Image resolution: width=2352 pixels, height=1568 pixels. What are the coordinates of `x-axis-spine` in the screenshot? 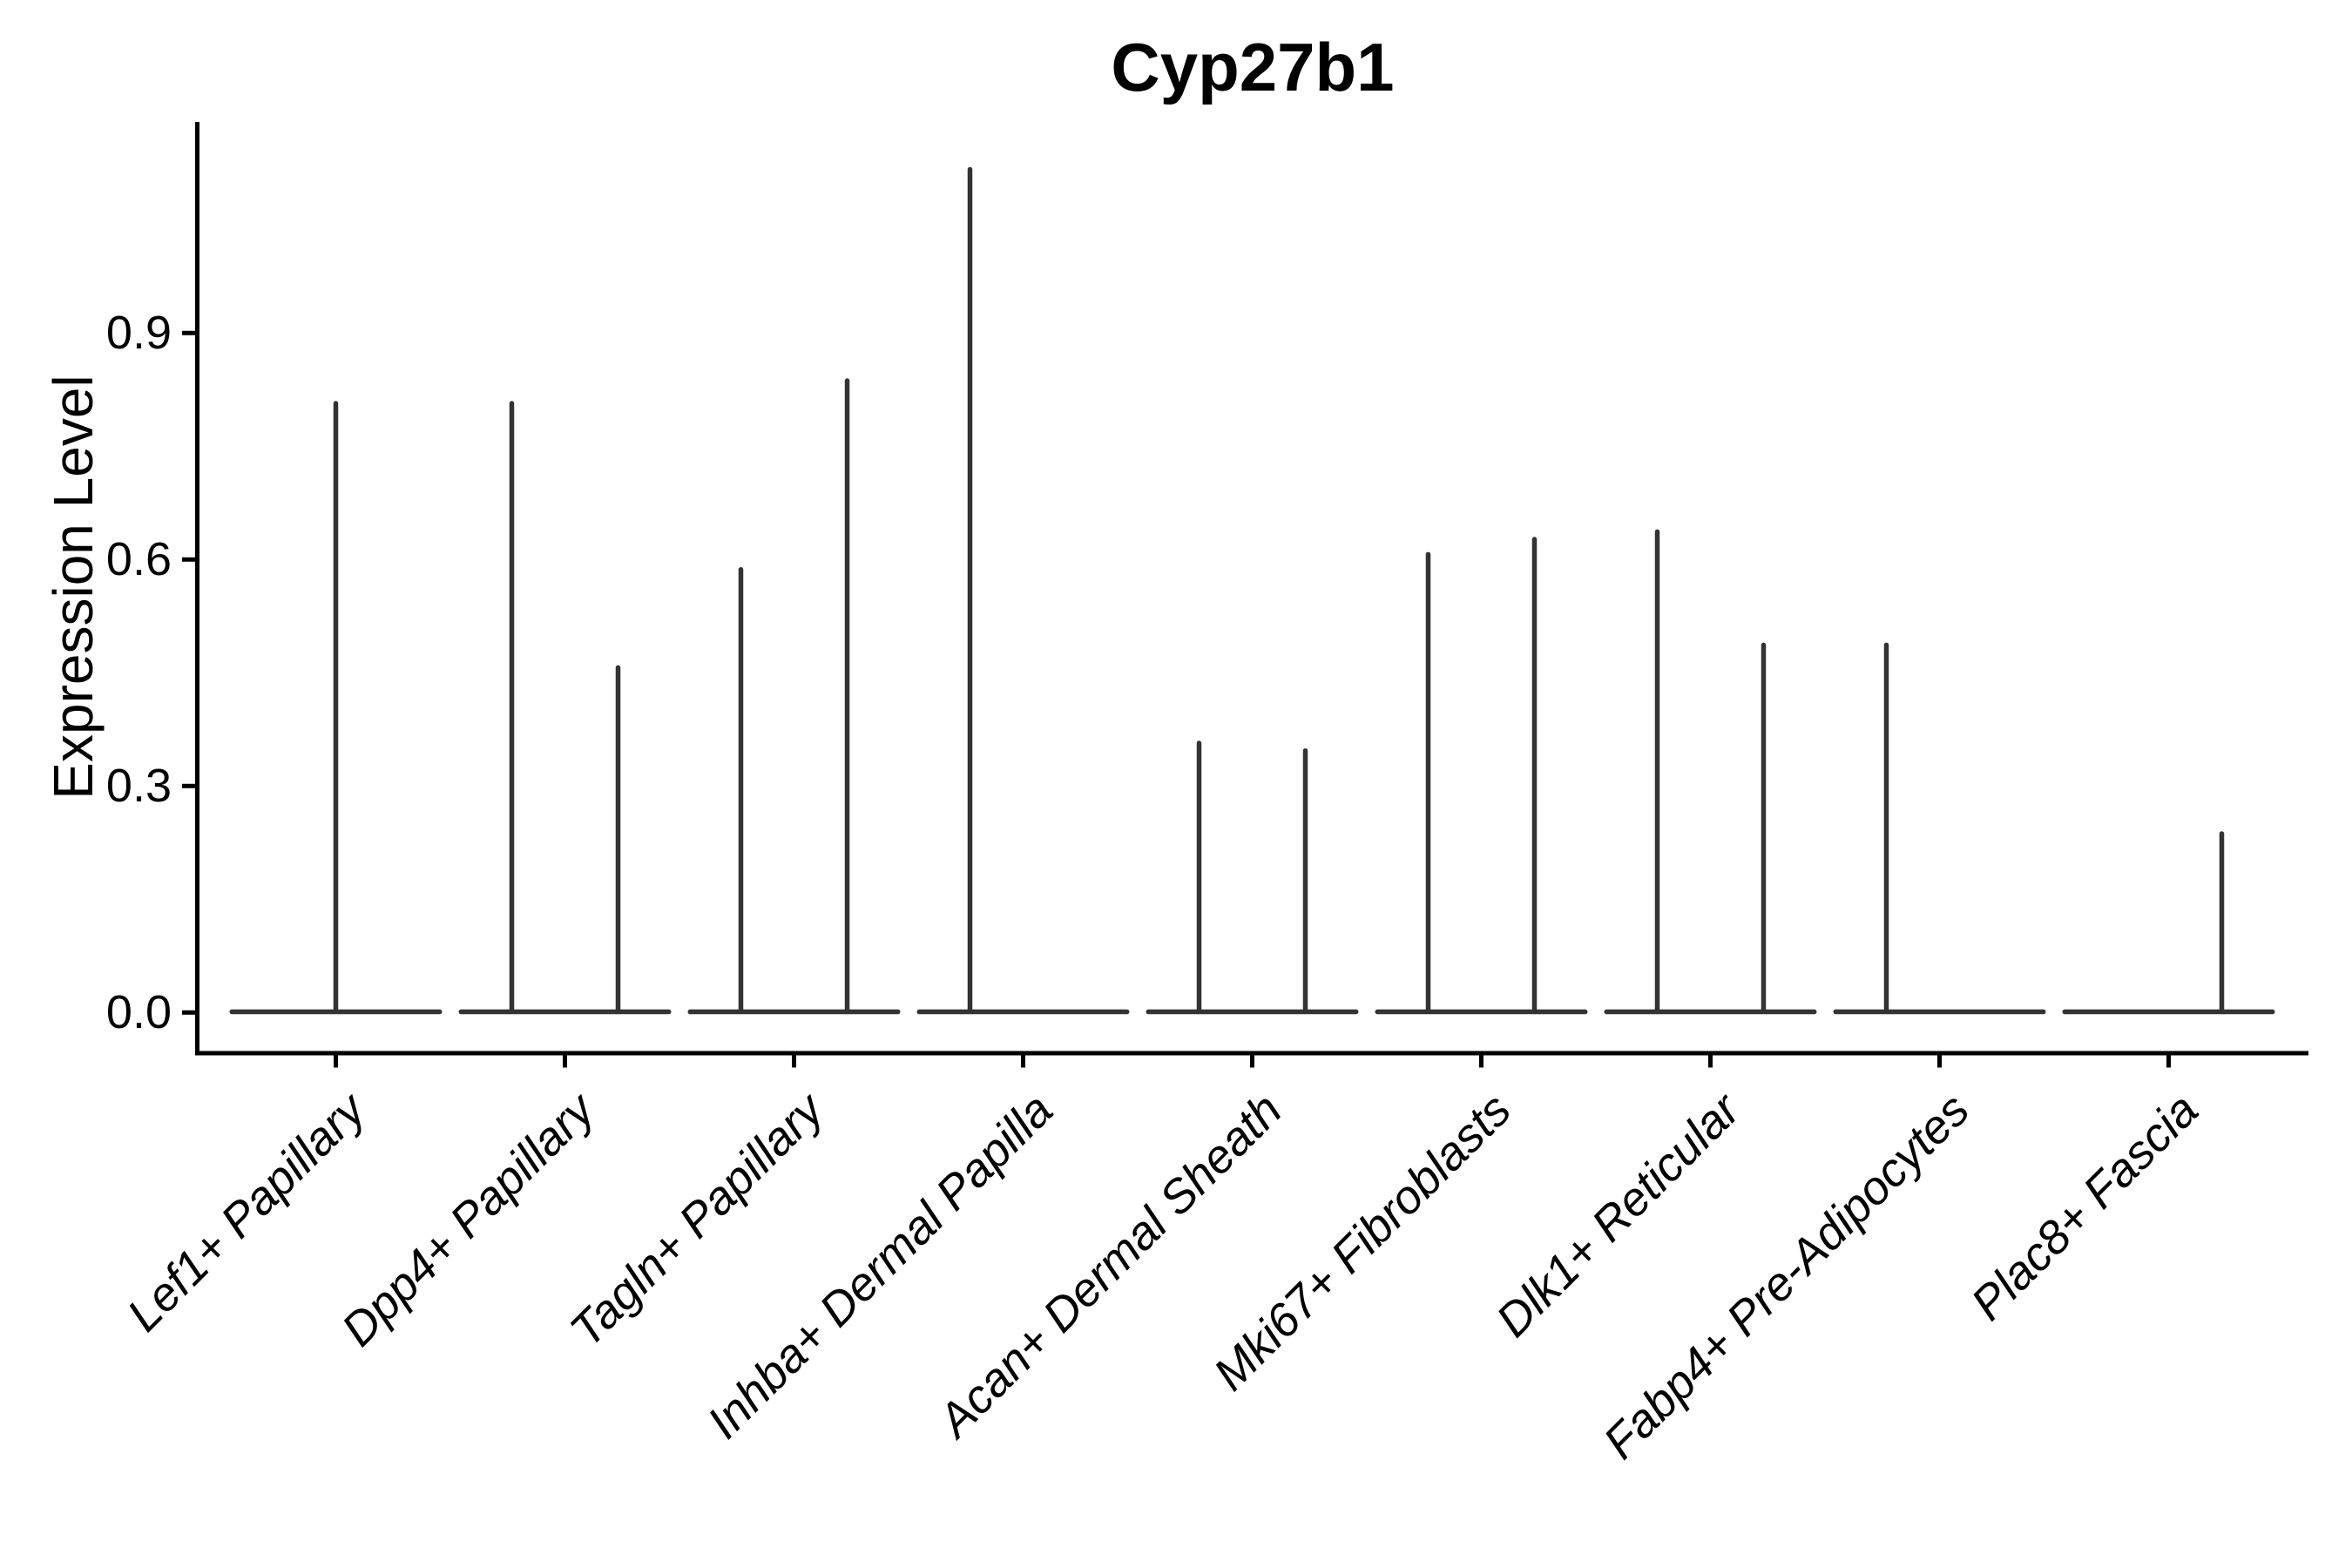 It's located at (1251, 1054).